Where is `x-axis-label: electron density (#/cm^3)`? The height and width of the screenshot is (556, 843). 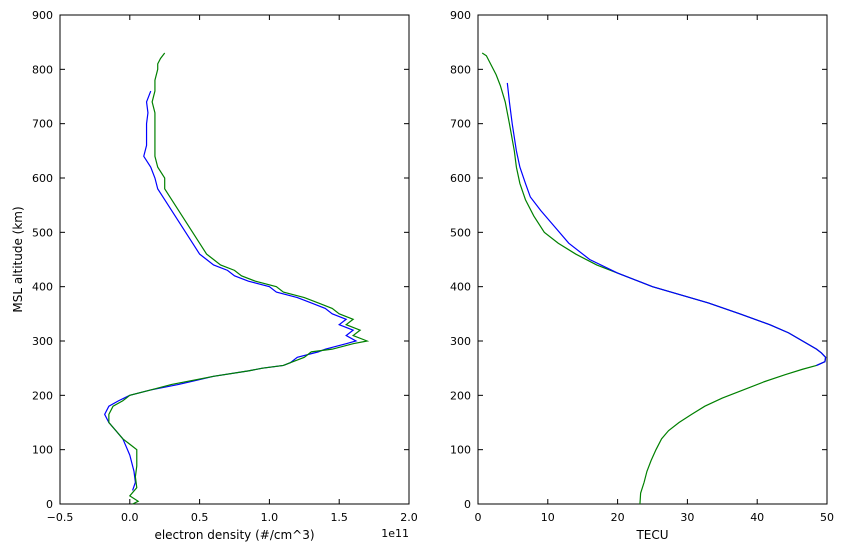 x-axis-label: electron density (#/cm^3) is located at coordinates (234, 535).